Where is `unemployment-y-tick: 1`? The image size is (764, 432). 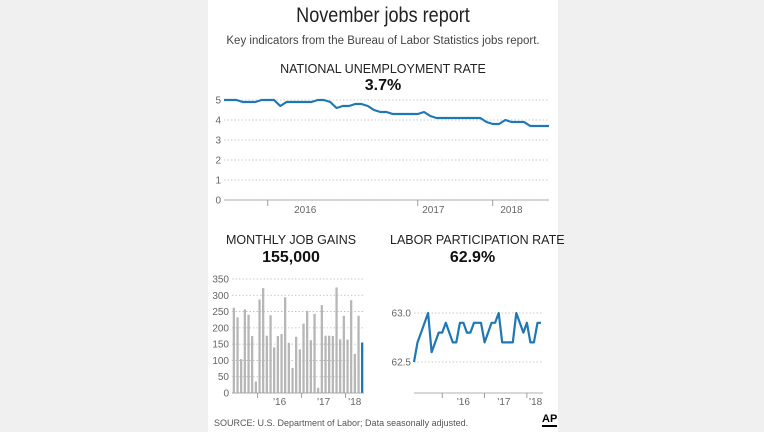
unemployment-y-tick: 1 is located at coordinates (218, 181).